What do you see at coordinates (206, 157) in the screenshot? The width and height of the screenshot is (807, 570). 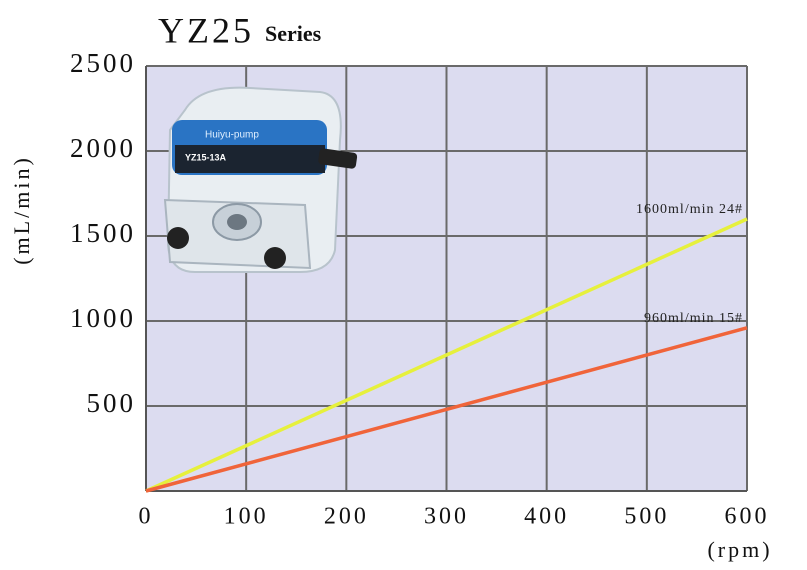 I see `image-model: YZ15-13A` at bounding box center [206, 157].